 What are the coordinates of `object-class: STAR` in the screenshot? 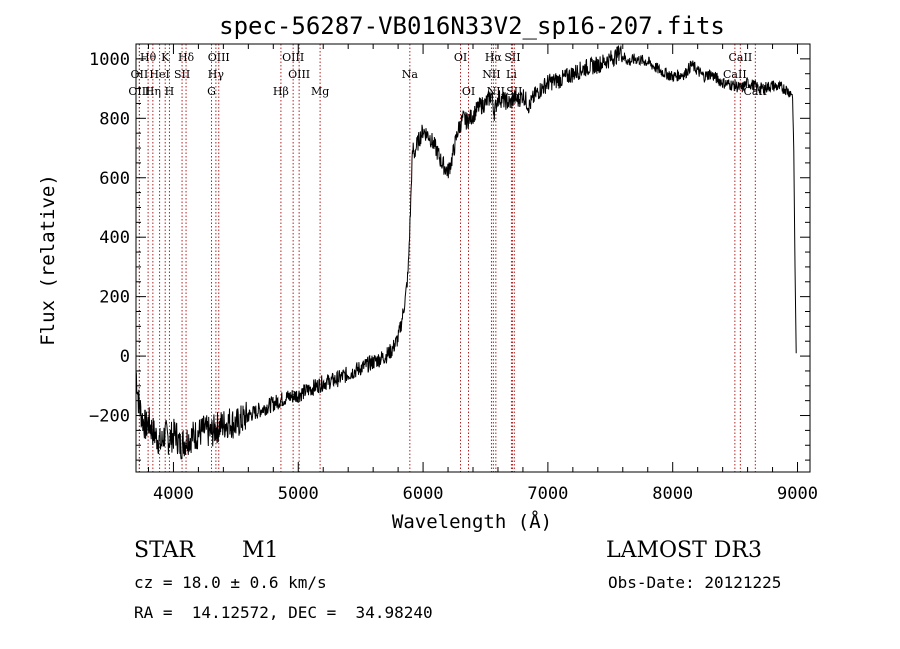 It's located at (164, 550).